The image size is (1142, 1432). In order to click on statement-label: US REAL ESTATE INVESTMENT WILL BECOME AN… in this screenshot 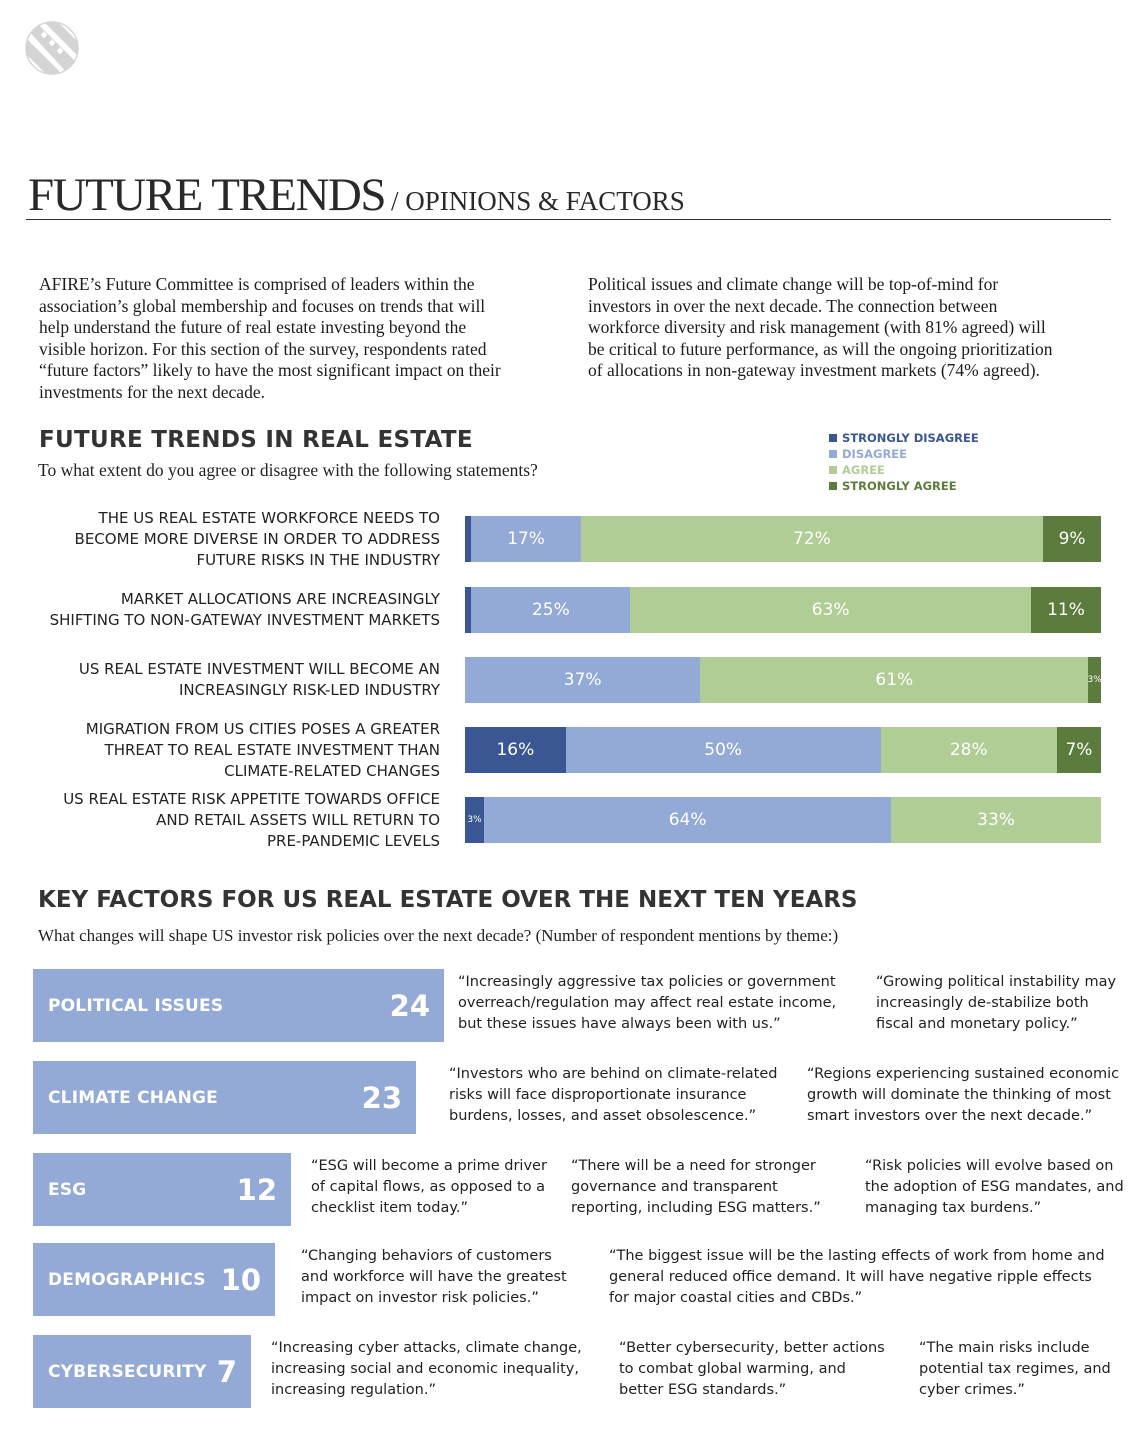, I will do `click(259, 680)`.